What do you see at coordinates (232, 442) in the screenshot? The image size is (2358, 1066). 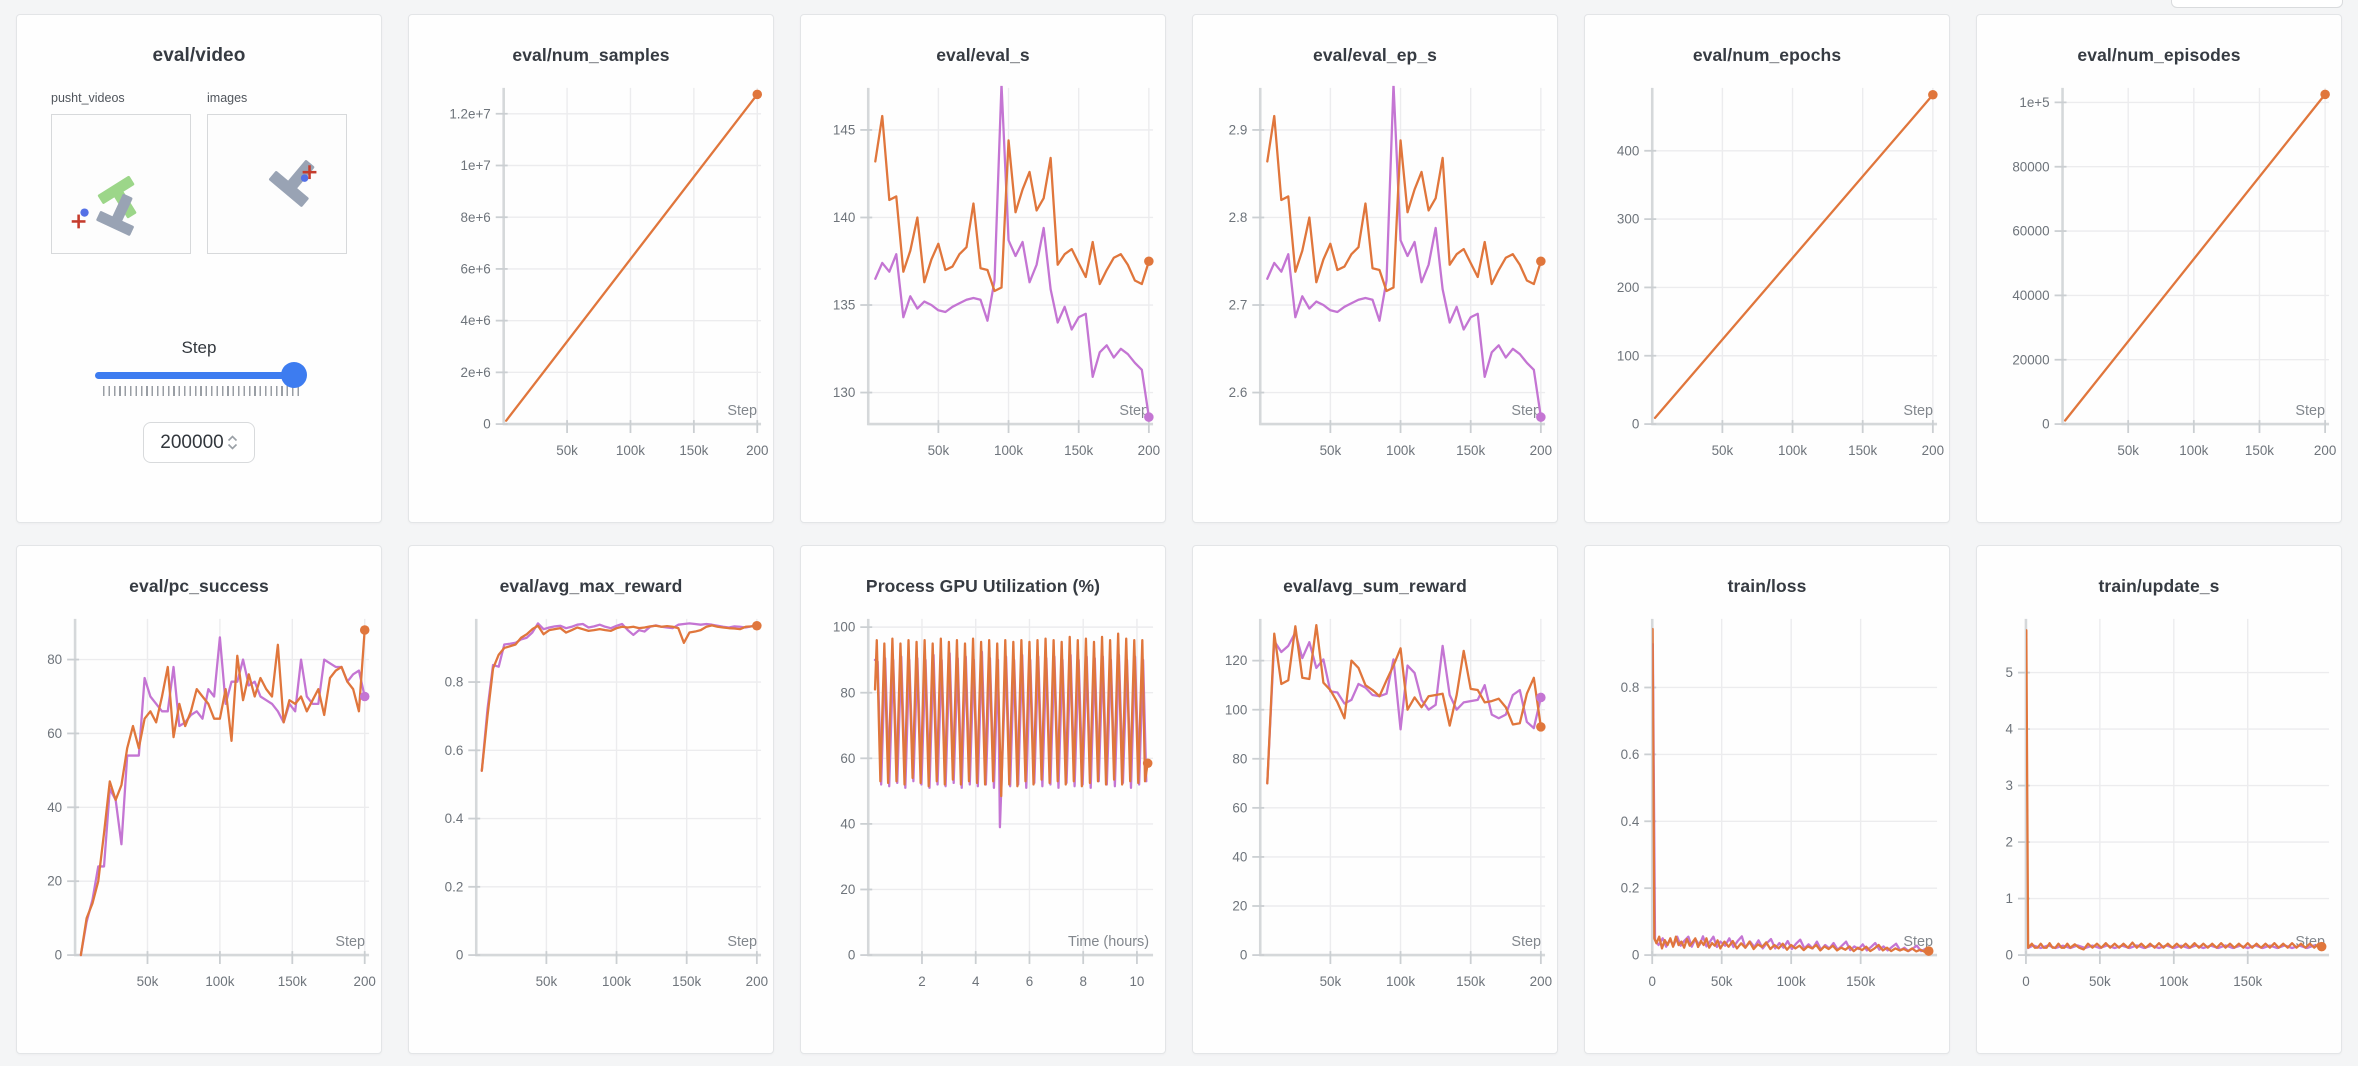 I see `stepper-arrows-icon` at bounding box center [232, 442].